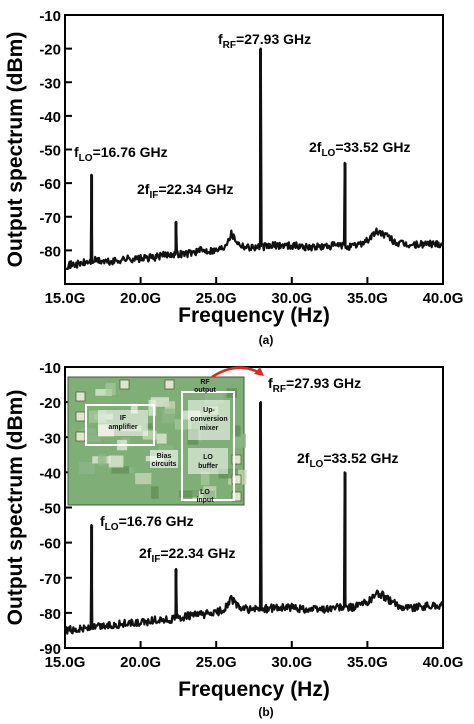 The height and width of the screenshot is (724, 474). What do you see at coordinates (164, 464) in the screenshot?
I see `inset-label: circuits` at bounding box center [164, 464].